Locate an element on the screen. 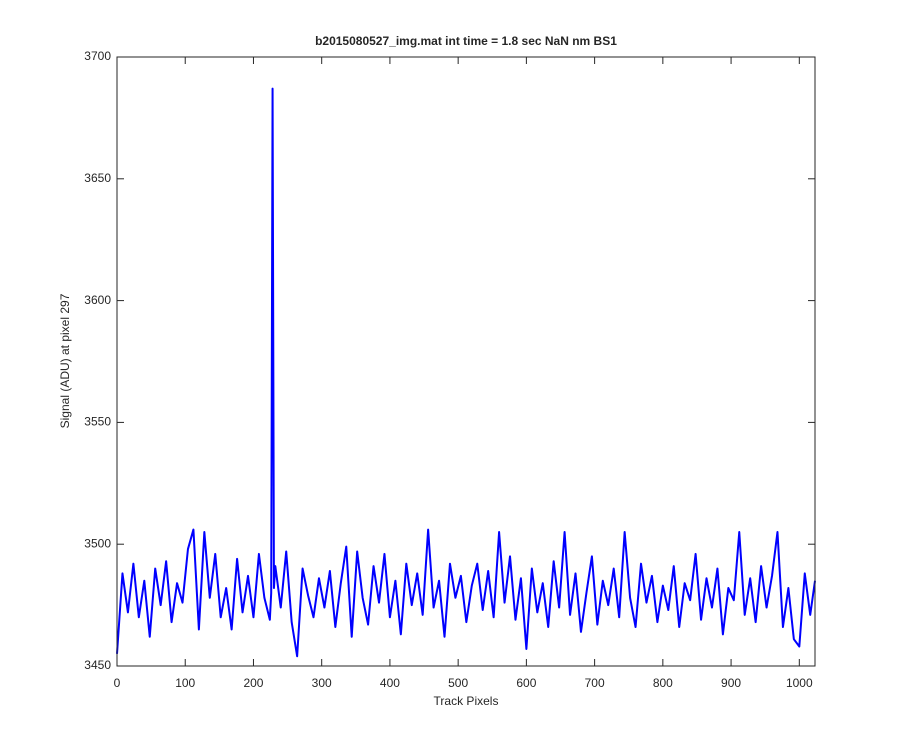 The width and height of the screenshot is (900, 750). y-axis-label: Signal (ADU) at pixel 297 is located at coordinates (65, 360).